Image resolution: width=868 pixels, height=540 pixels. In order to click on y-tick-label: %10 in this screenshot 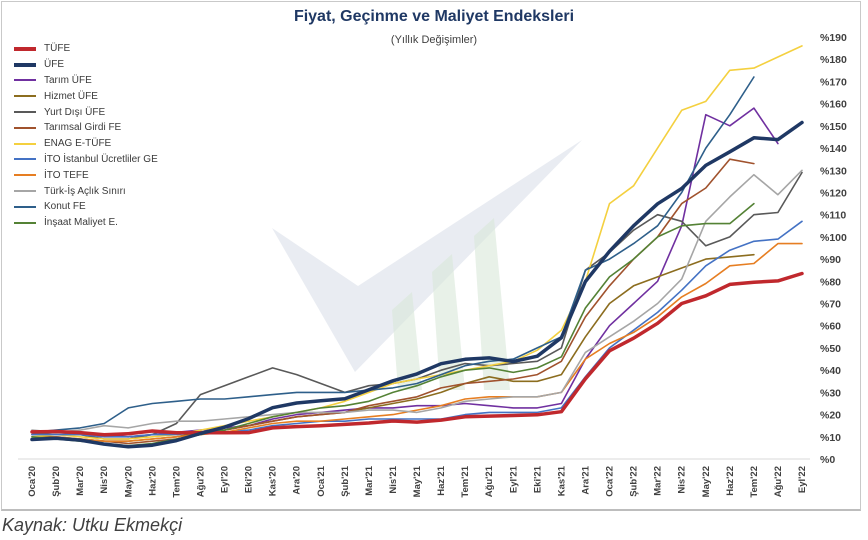, I will do `click(830, 438)`.